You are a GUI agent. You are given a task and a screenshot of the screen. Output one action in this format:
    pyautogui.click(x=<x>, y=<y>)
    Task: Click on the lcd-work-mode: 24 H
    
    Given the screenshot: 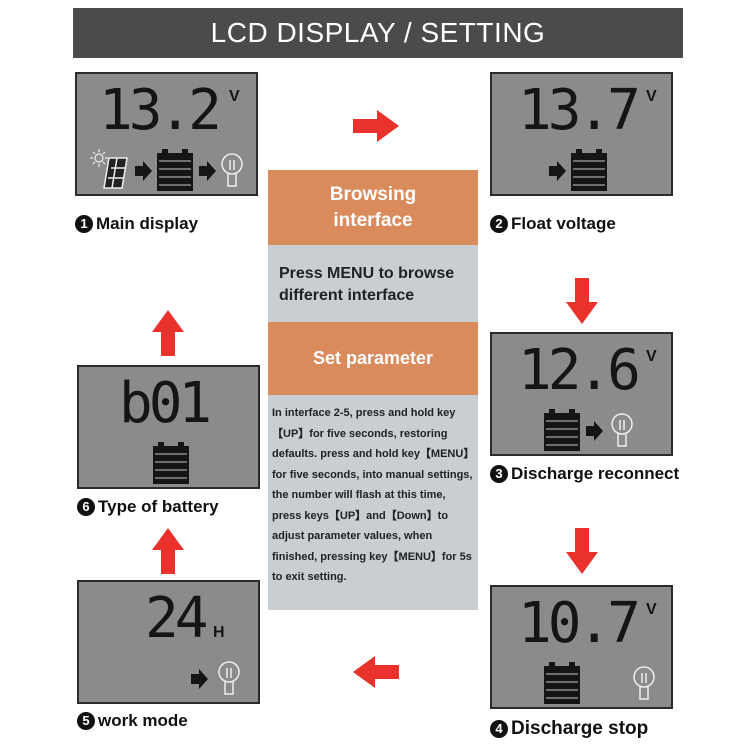 What is the action you would take?
    pyautogui.click(x=168, y=642)
    